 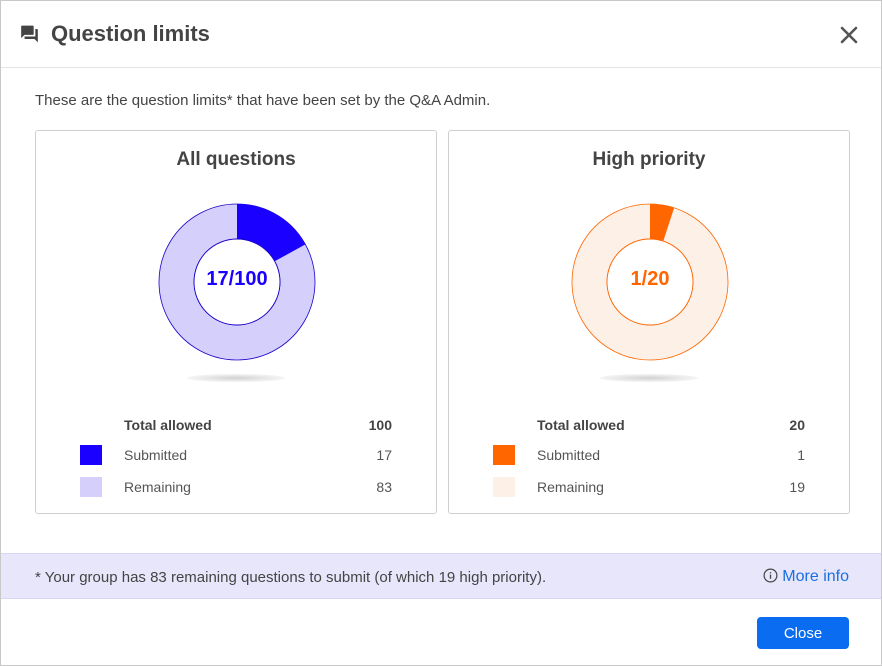 I want to click on total-row: Total allowed 100, so click(x=236, y=426).